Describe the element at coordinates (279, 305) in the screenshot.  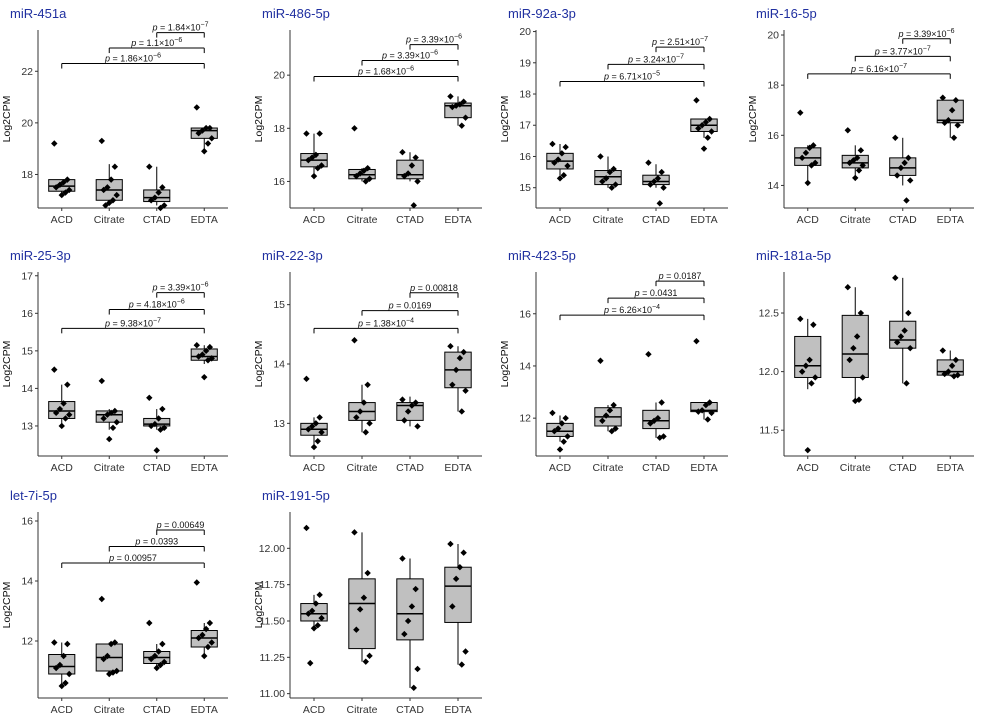
I see `y-tick-label: 15` at that location.